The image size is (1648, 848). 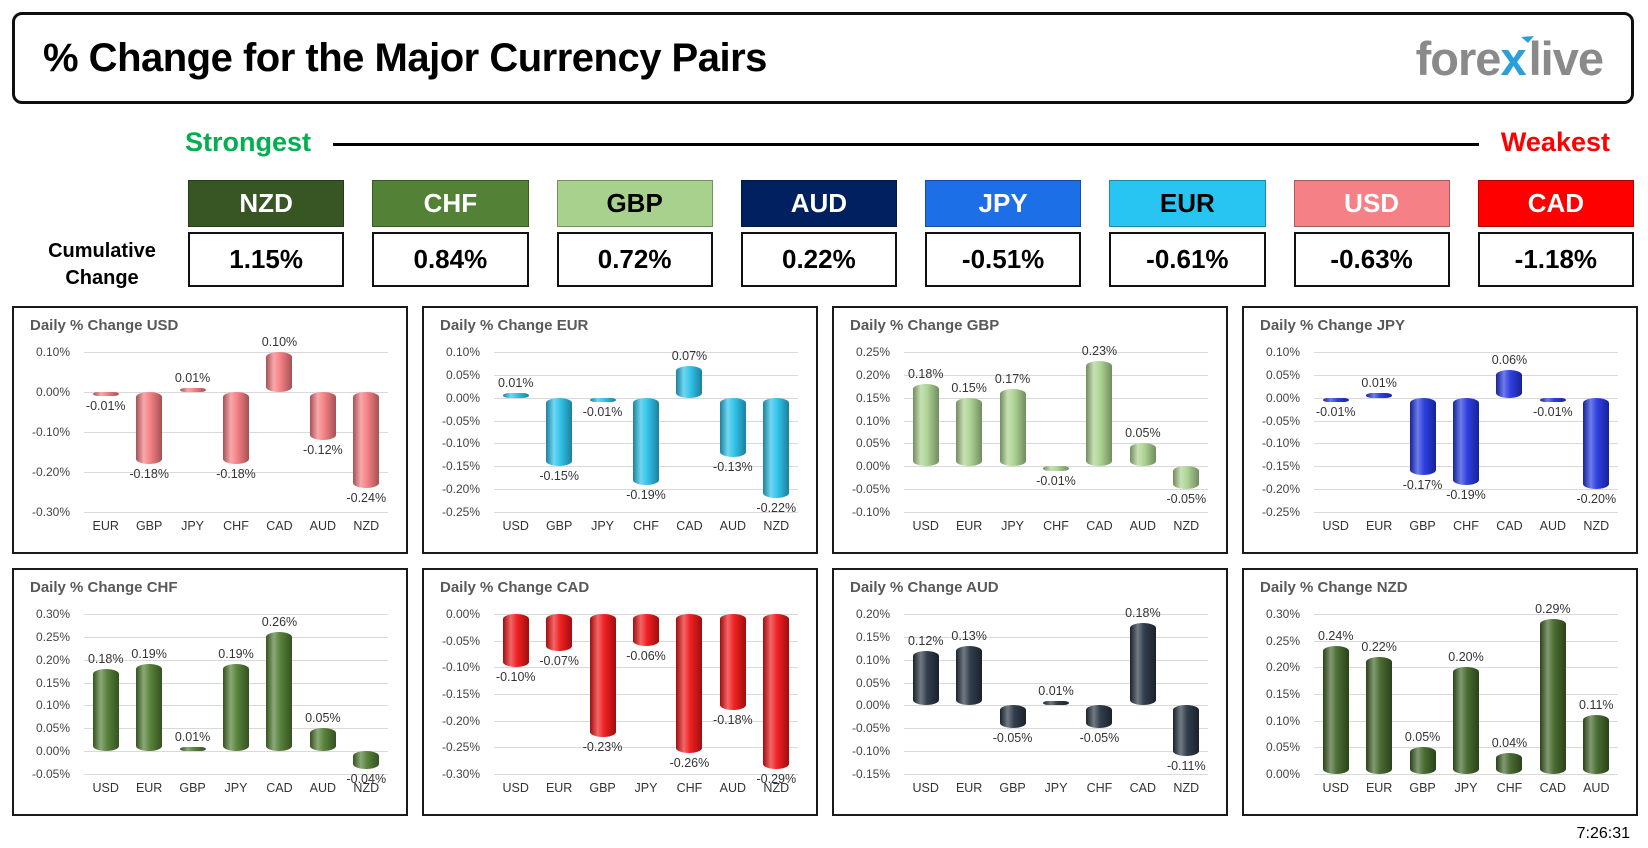 I want to click on chart-title: Daily % Change AUD, so click(x=924, y=587).